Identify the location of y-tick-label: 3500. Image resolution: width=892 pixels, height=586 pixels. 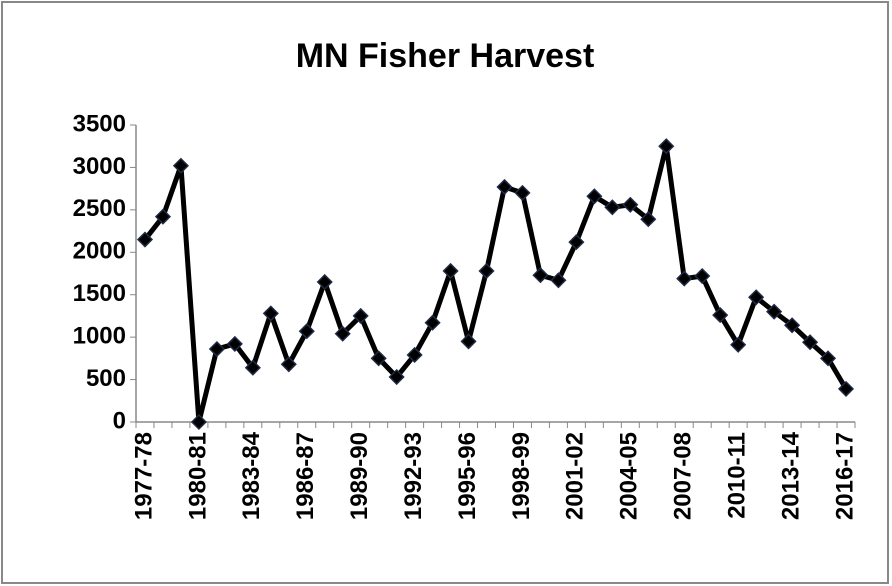
(99, 123).